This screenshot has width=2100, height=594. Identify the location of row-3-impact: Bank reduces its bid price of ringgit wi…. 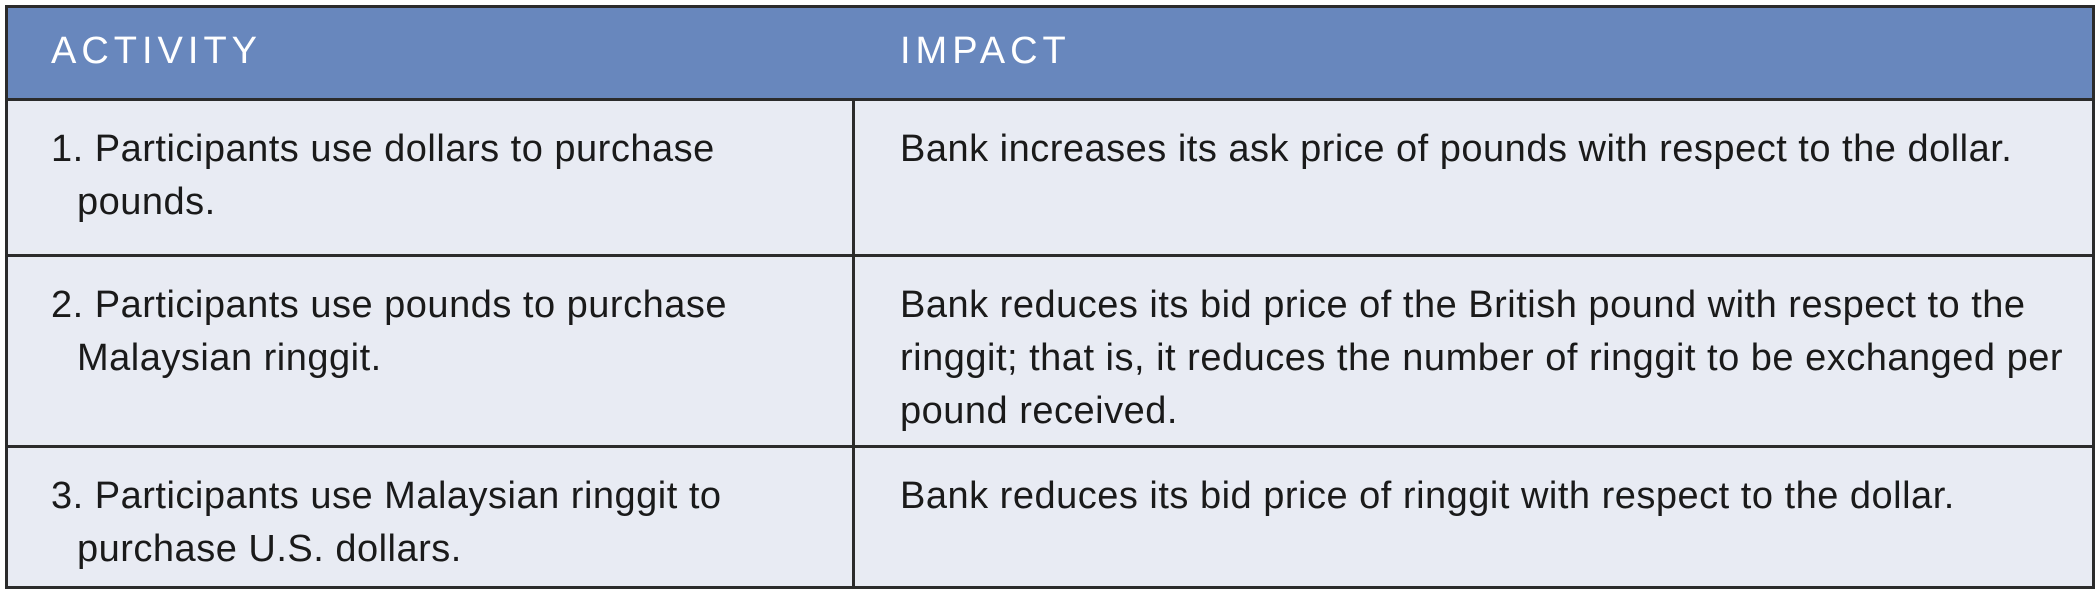
(1427, 496).